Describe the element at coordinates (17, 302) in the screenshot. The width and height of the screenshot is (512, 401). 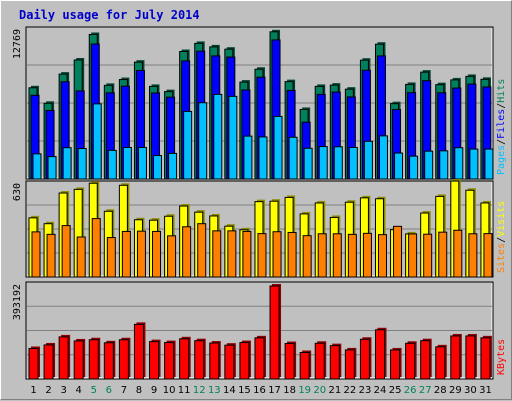
I see `y-max-label-kbytes: 393192` at that location.